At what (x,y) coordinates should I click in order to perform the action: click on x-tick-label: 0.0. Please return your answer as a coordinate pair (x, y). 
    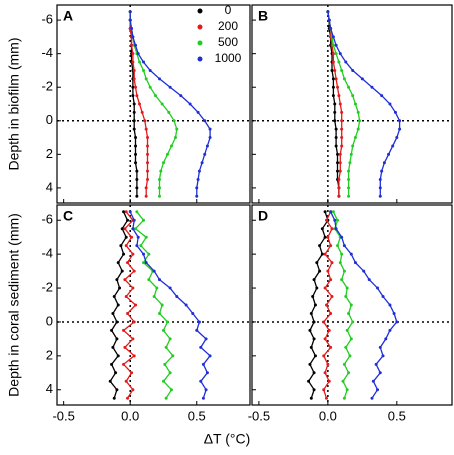
    Looking at the image, I should click on (328, 415).